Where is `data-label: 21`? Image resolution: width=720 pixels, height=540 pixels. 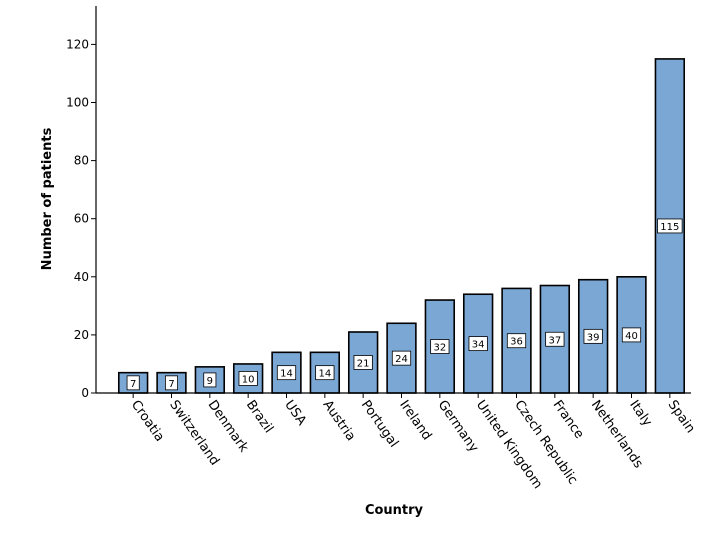 data-label: 21 is located at coordinates (363, 363).